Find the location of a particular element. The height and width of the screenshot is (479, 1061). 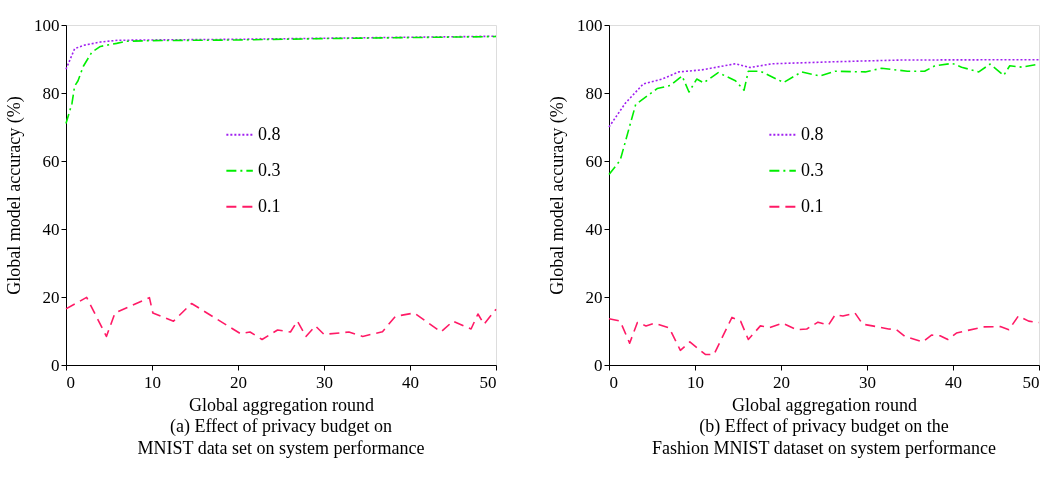

text: Fashion MNIST dataset on system performance is located at coordinates (824, 448).